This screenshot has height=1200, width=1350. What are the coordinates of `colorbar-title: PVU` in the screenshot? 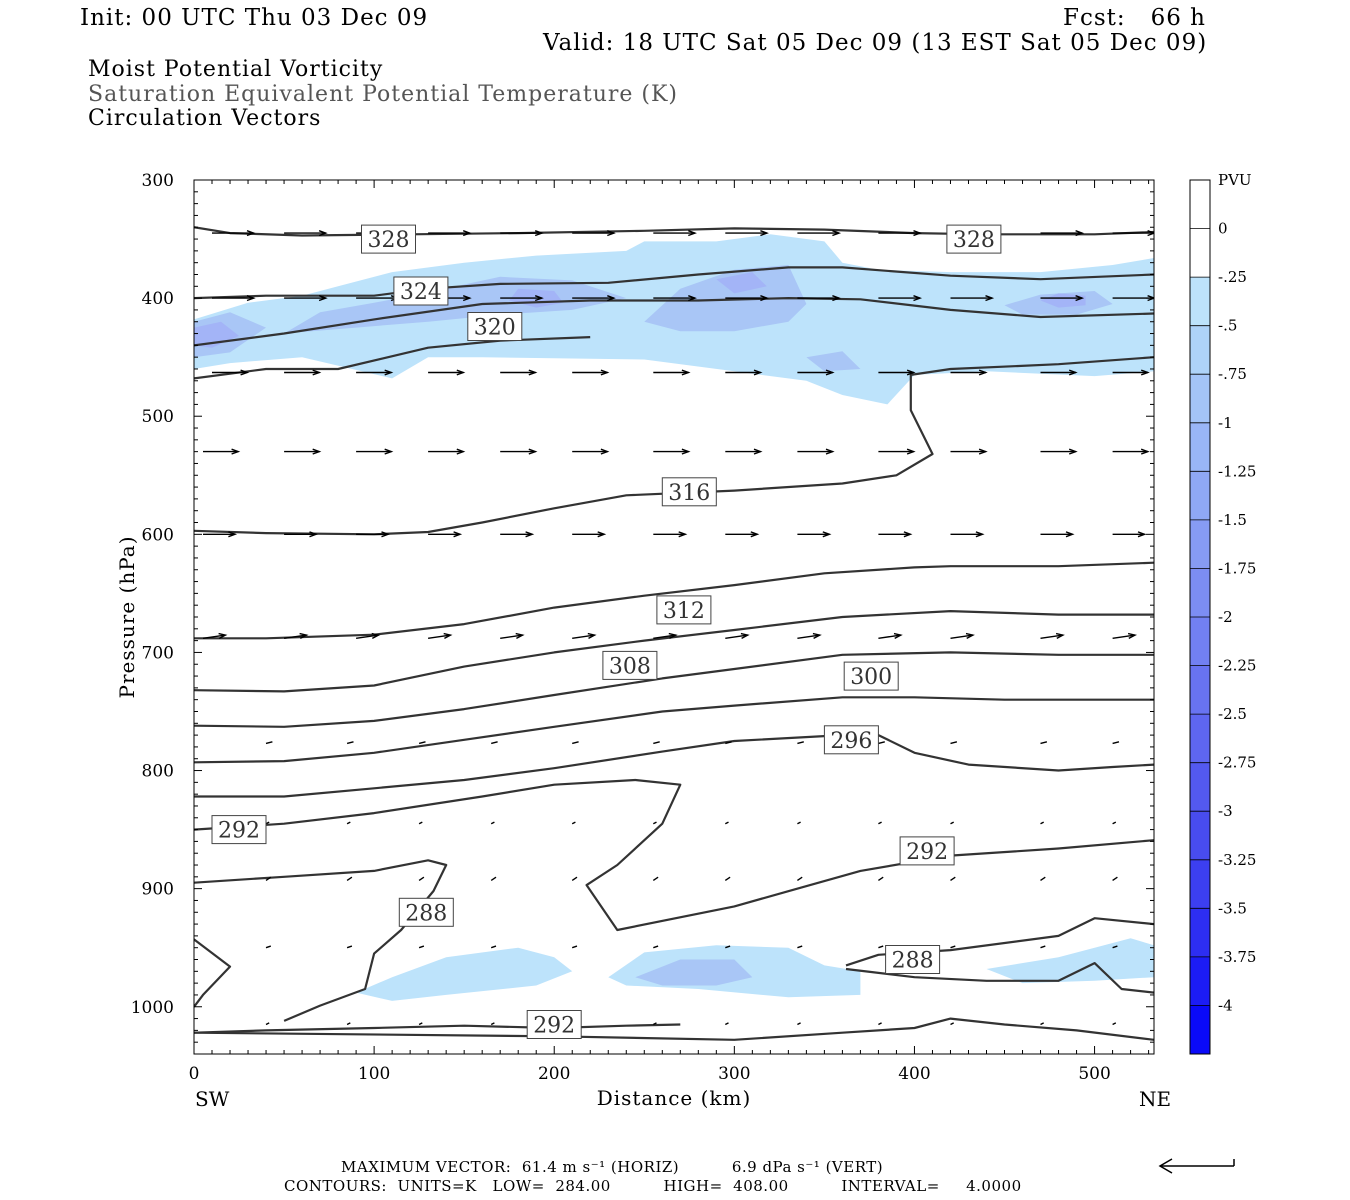 It's located at (1235, 180).